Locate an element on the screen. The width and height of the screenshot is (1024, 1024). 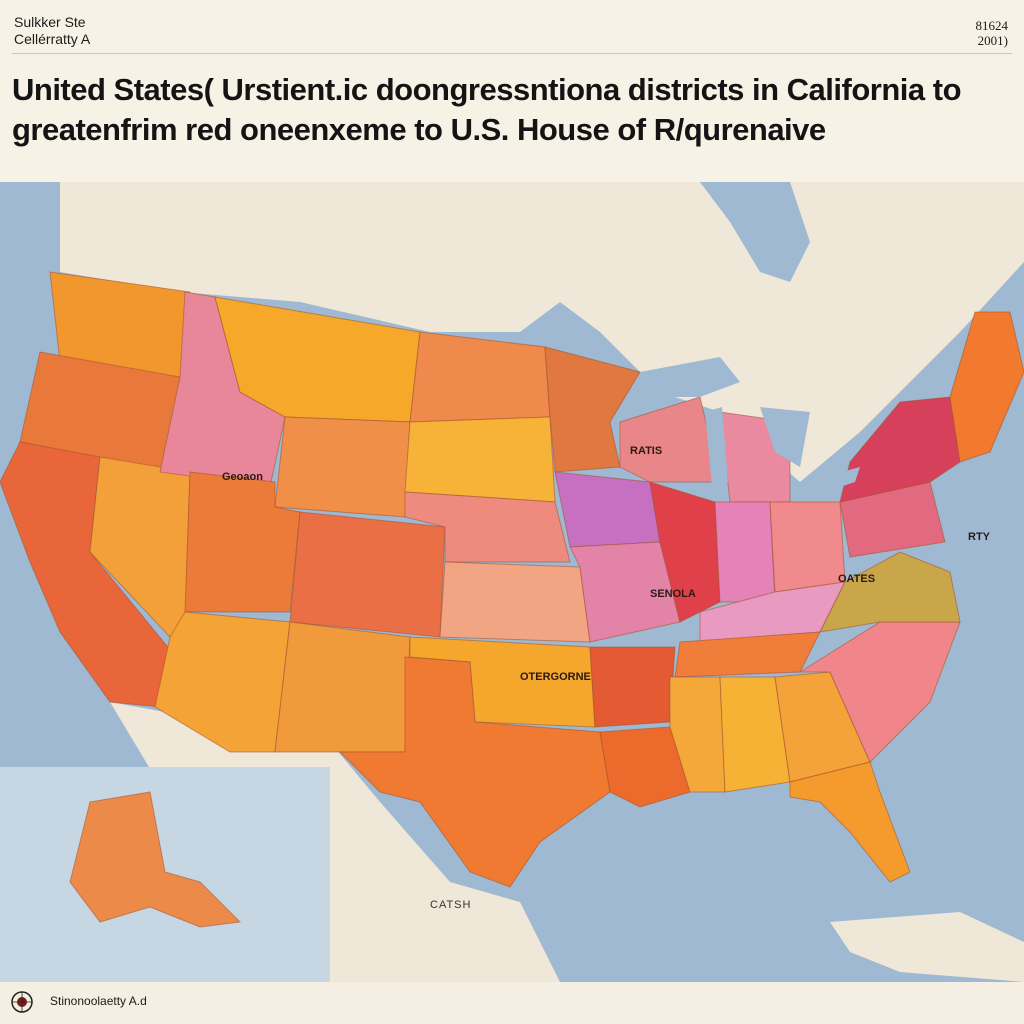
label-midwest: RATIS is located at coordinates (646, 451).